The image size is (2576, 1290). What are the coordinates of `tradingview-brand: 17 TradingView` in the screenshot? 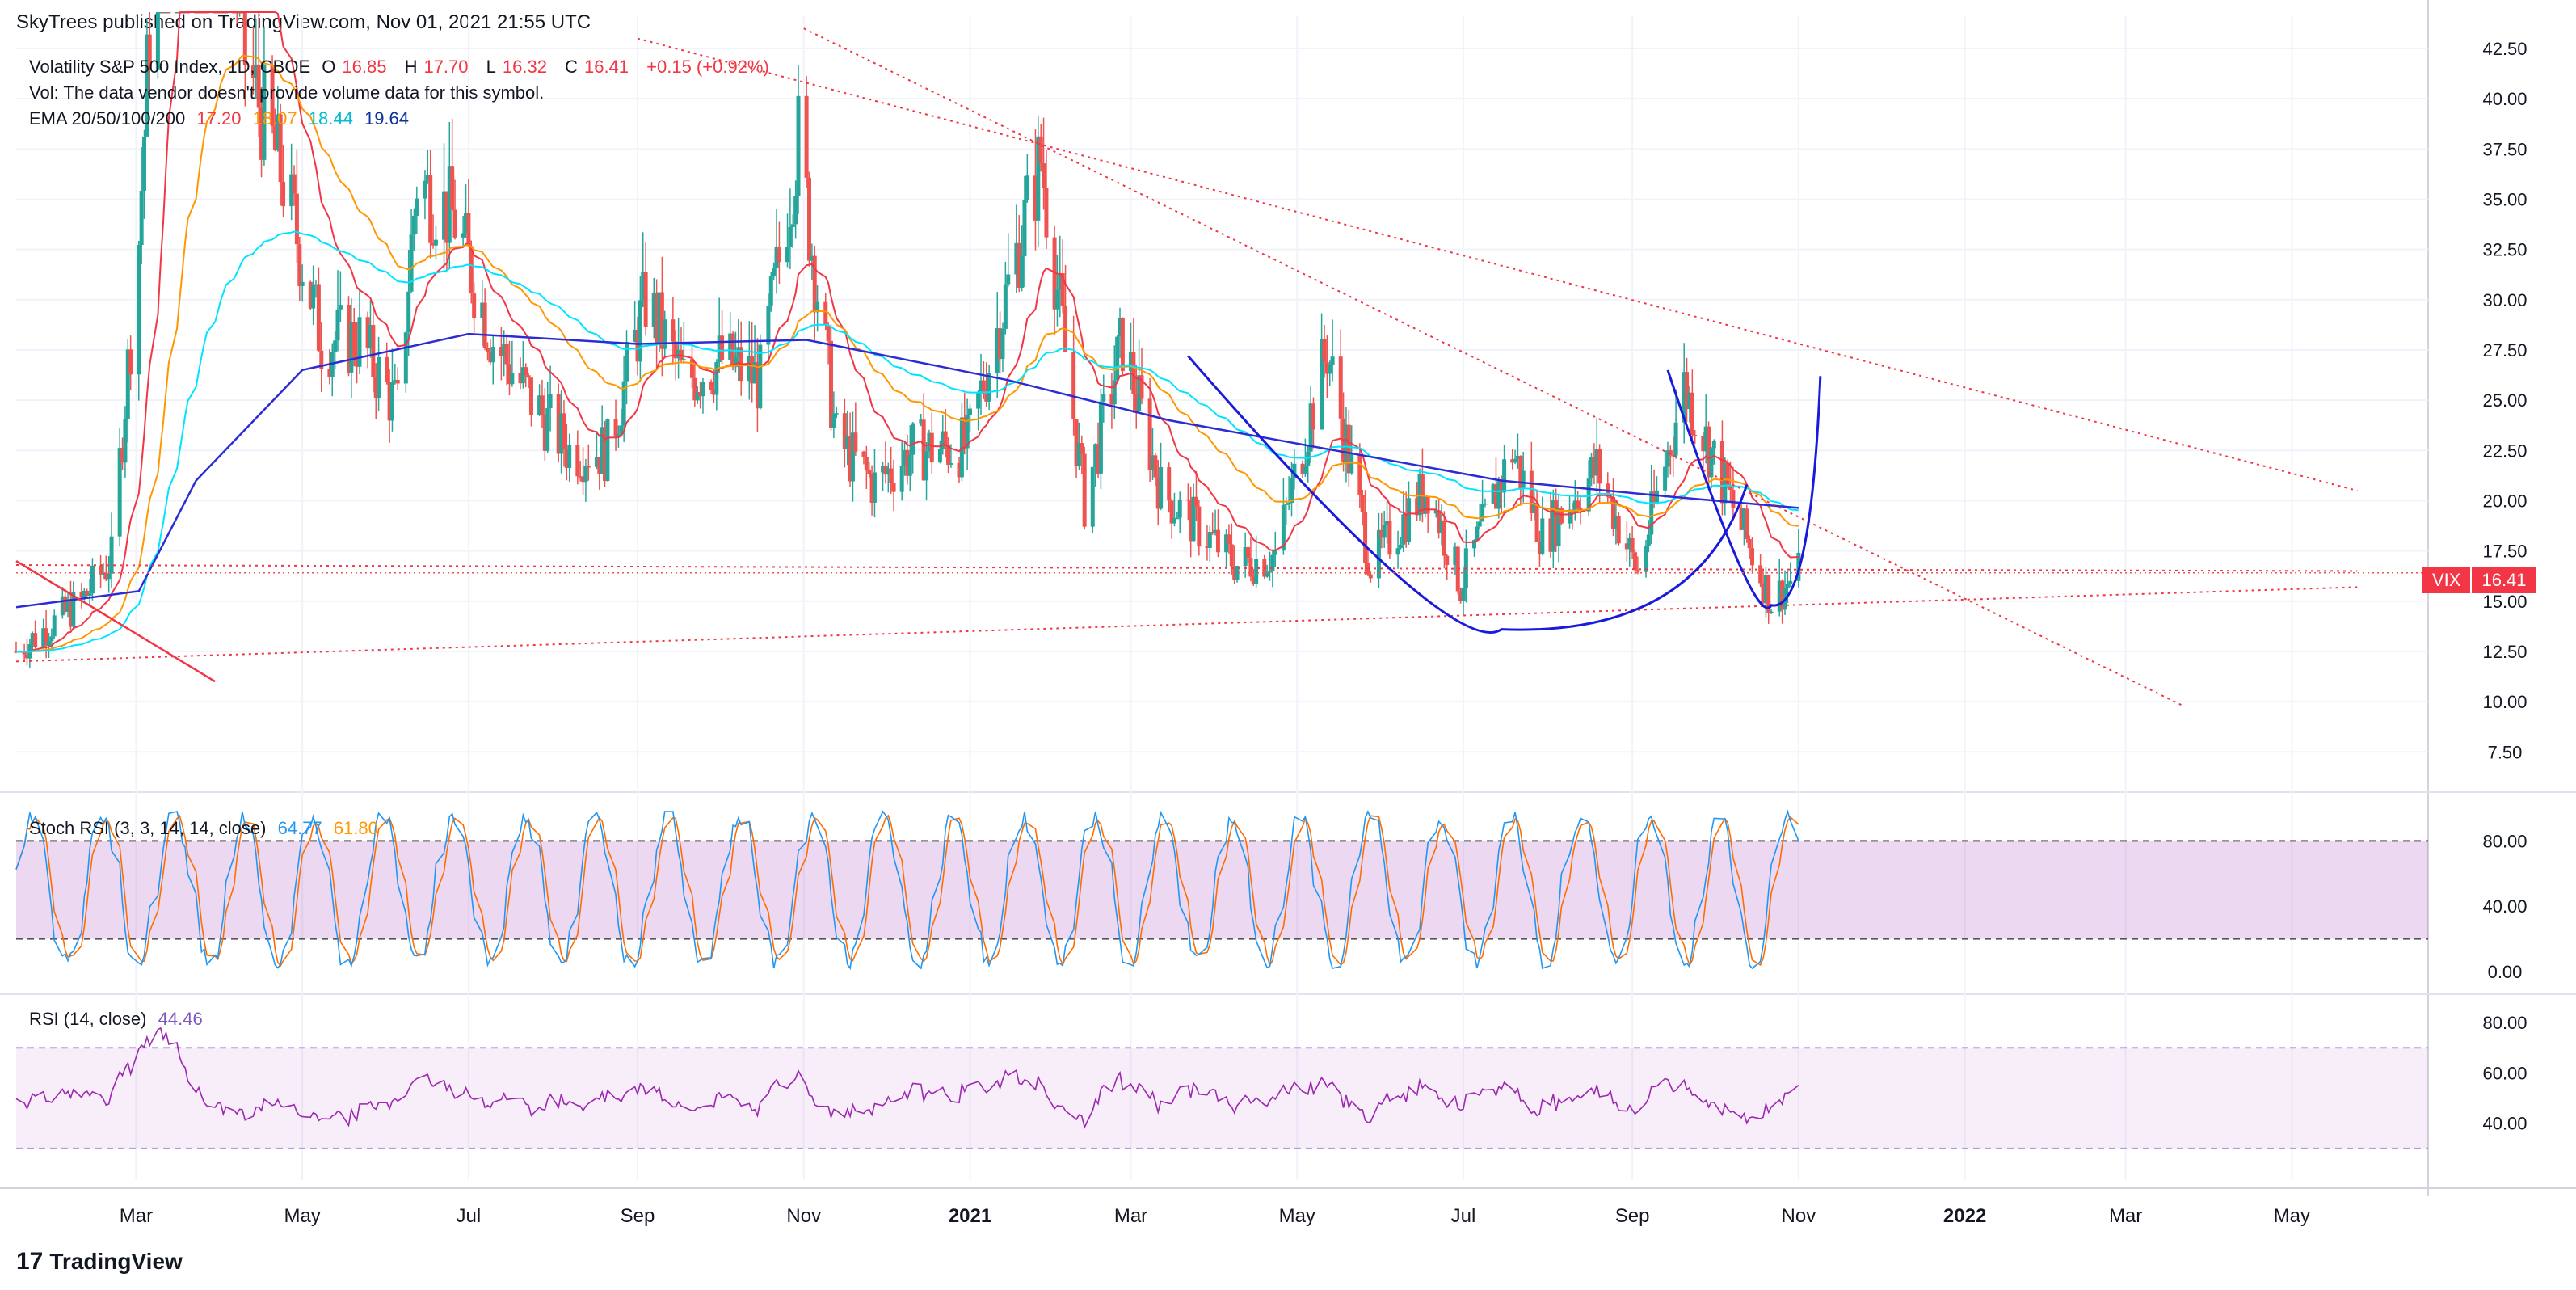 It's located at (99, 1262).